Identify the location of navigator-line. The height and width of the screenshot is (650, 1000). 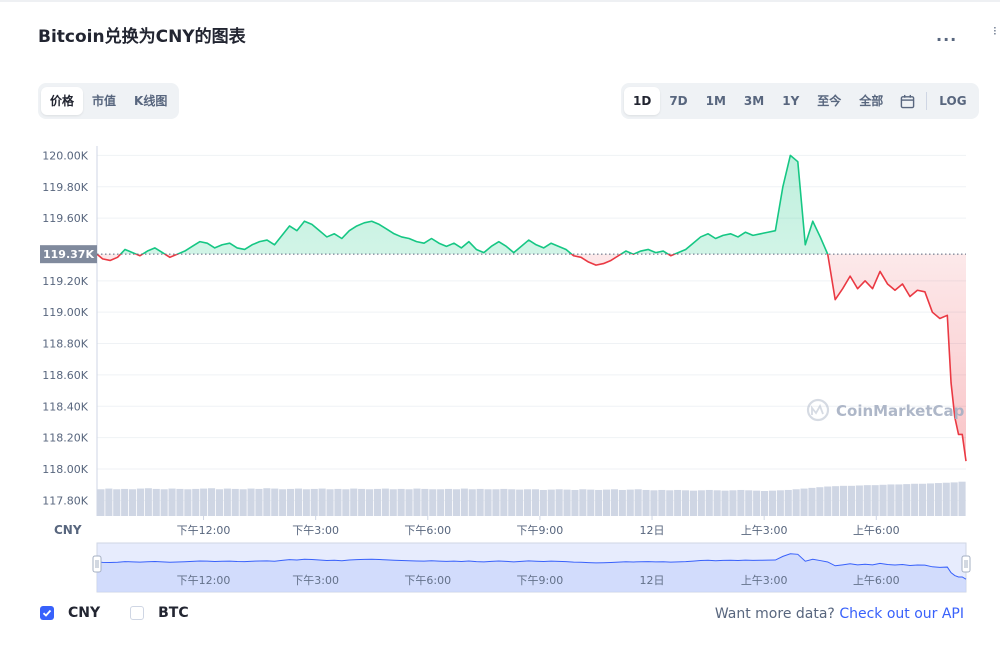
(531, 566).